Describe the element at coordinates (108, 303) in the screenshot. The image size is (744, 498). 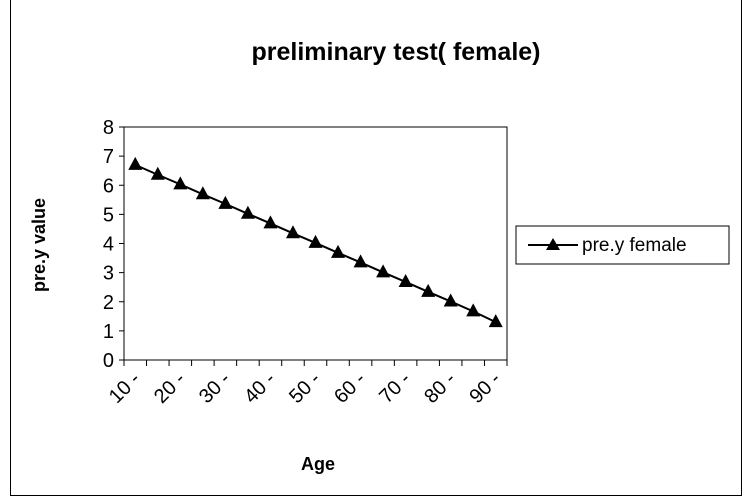
I see `y-tick-label: 2` at that location.